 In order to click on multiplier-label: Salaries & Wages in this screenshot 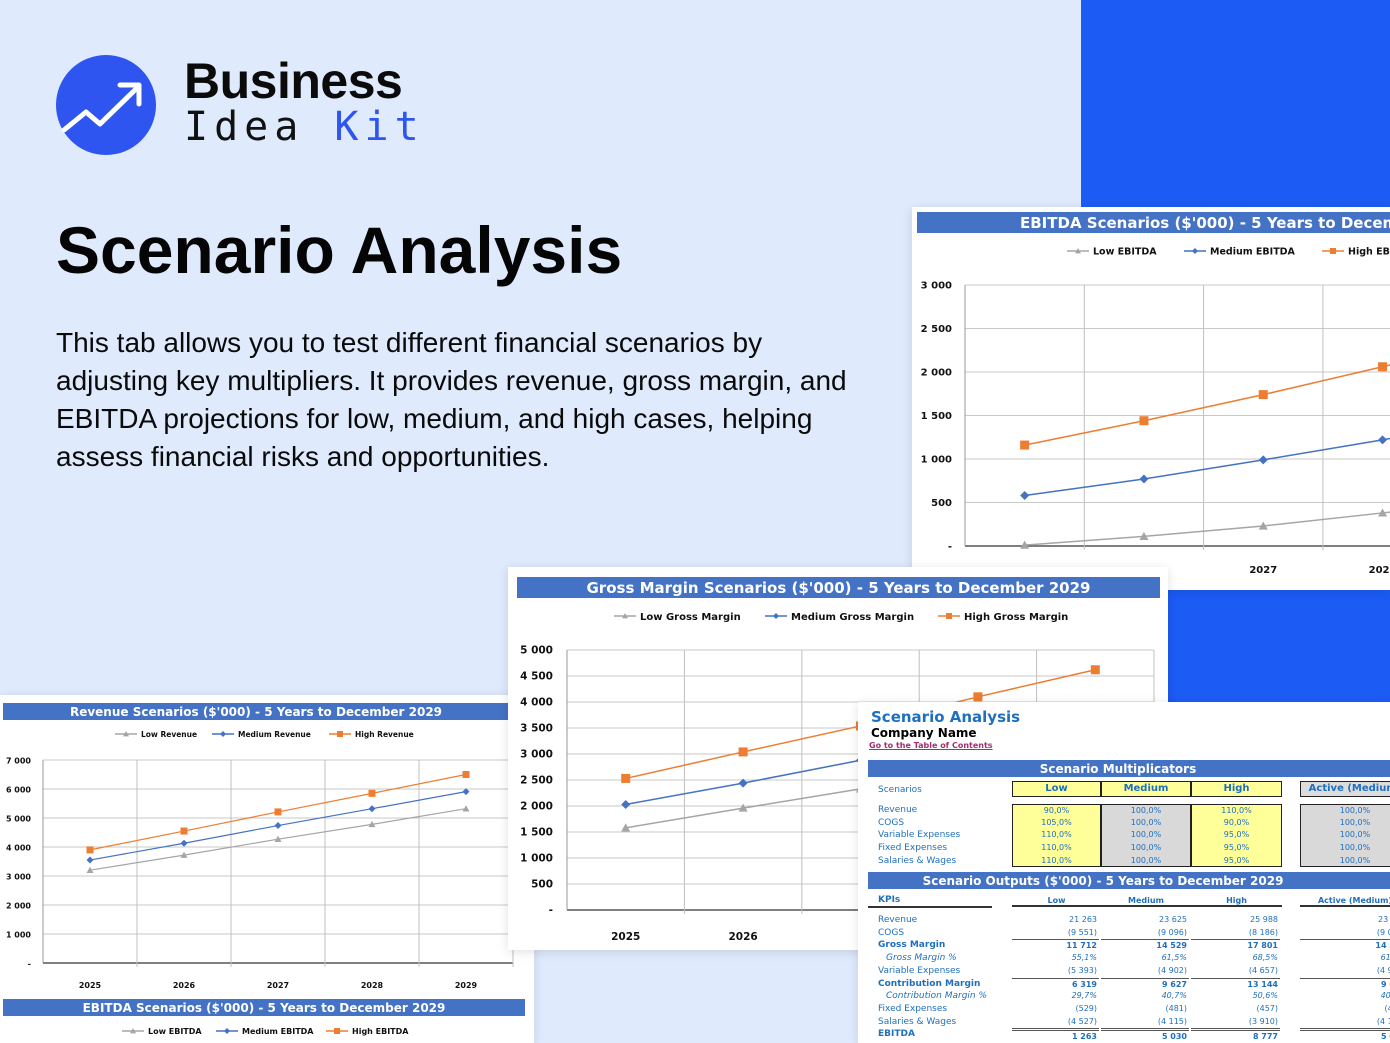, I will do `click(917, 860)`.